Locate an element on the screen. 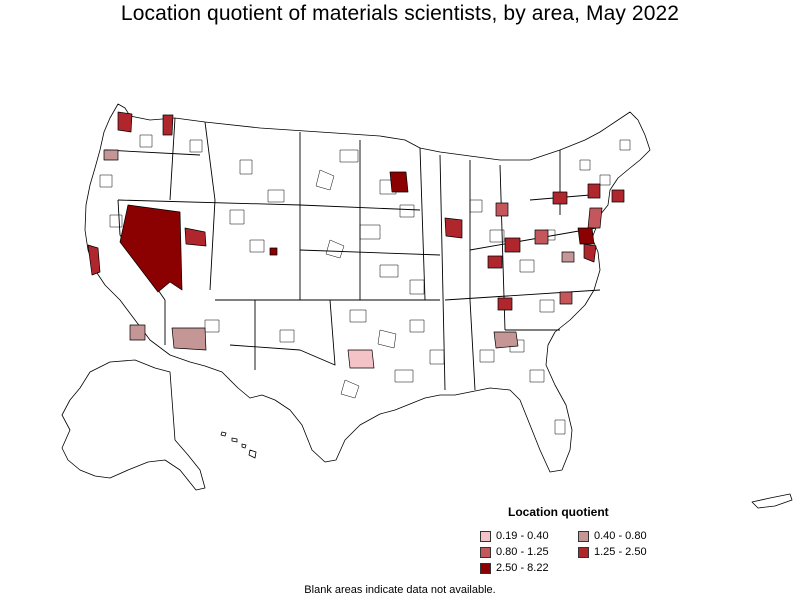 The height and width of the screenshot is (600, 800). legend-label: 1.25 - 2.50 is located at coordinates (620, 552).